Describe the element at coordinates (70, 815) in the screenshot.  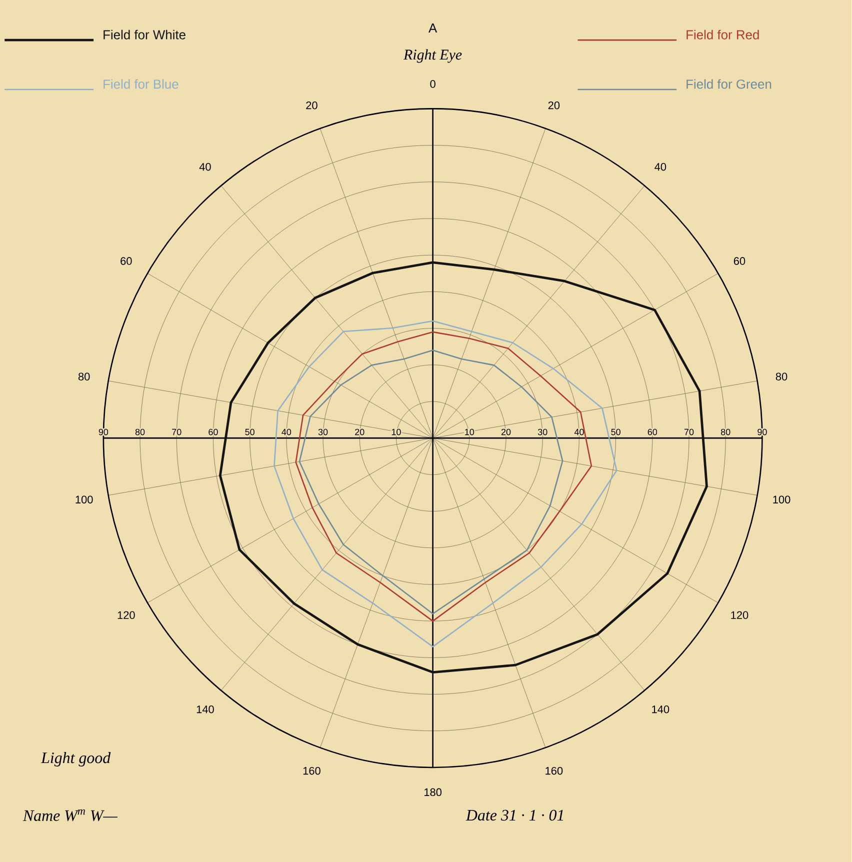
I see `text: Name W$^{m}$ W—` at that location.